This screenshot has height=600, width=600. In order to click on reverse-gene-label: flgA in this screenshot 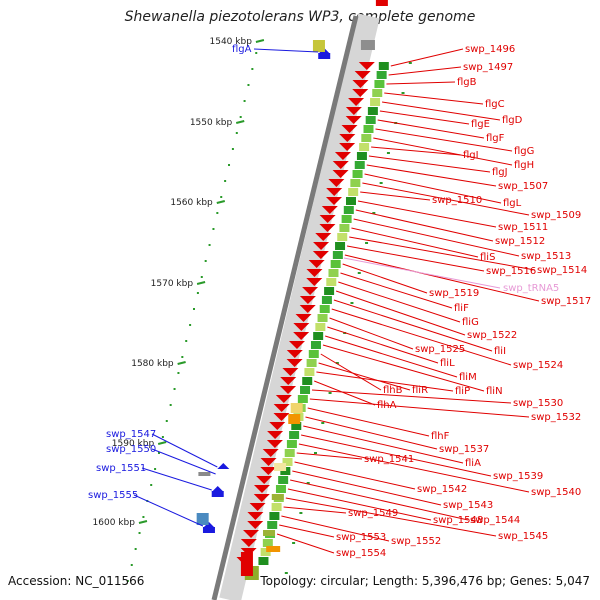, I will do `click(242, 49)`.